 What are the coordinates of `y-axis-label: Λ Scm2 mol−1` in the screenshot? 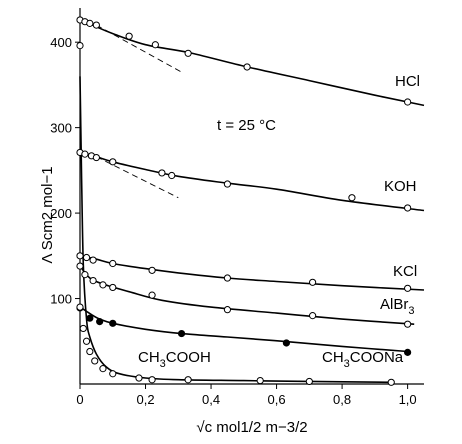 It's located at (47, 214).